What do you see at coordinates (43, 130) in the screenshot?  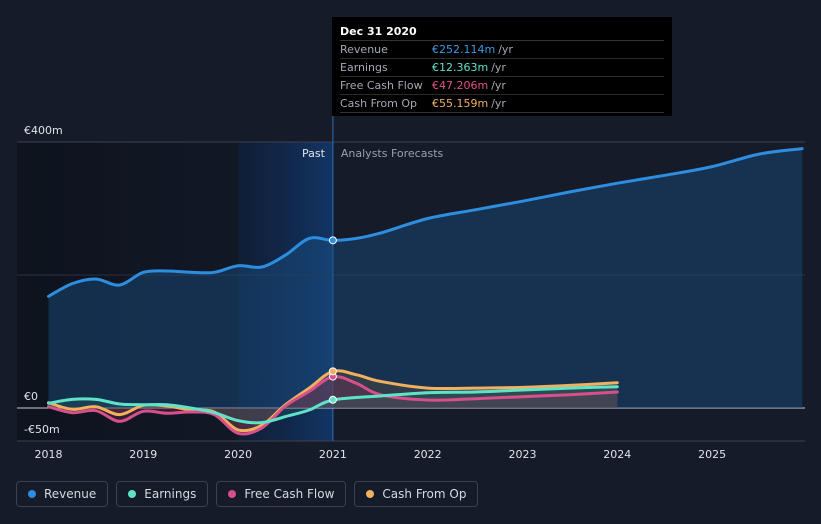 I see `y-tick-label: €400m` at bounding box center [43, 130].